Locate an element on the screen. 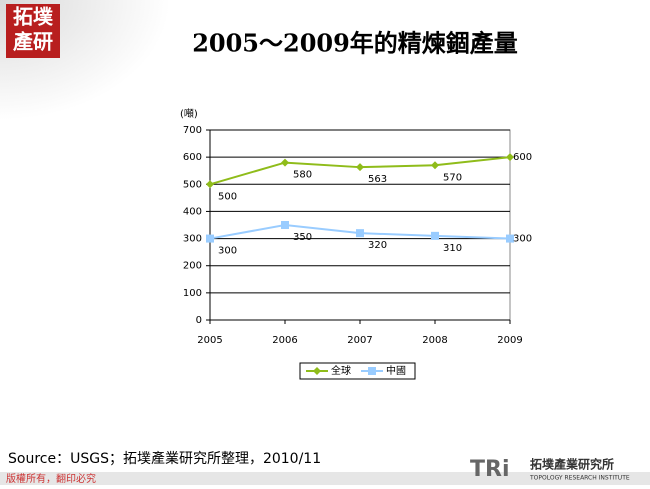 The width and height of the screenshot is (650, 489). data-label: 500 is located at coordinates (227, 196).